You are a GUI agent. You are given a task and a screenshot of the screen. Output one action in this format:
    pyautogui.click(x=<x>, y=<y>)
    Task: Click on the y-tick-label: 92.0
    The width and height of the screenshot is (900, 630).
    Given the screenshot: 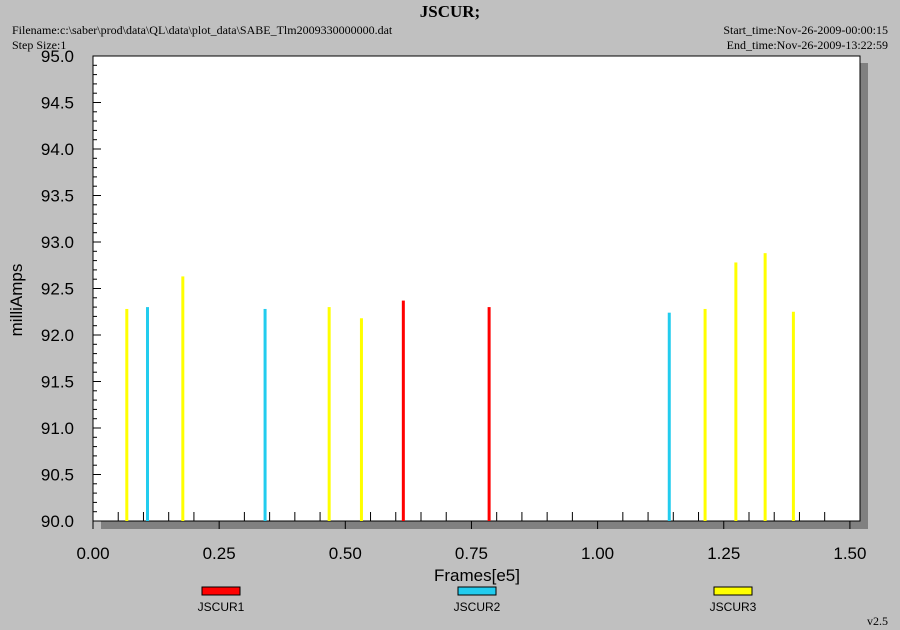 What is the action you would take?
    pyautogui.click(x=57, y=335)
    